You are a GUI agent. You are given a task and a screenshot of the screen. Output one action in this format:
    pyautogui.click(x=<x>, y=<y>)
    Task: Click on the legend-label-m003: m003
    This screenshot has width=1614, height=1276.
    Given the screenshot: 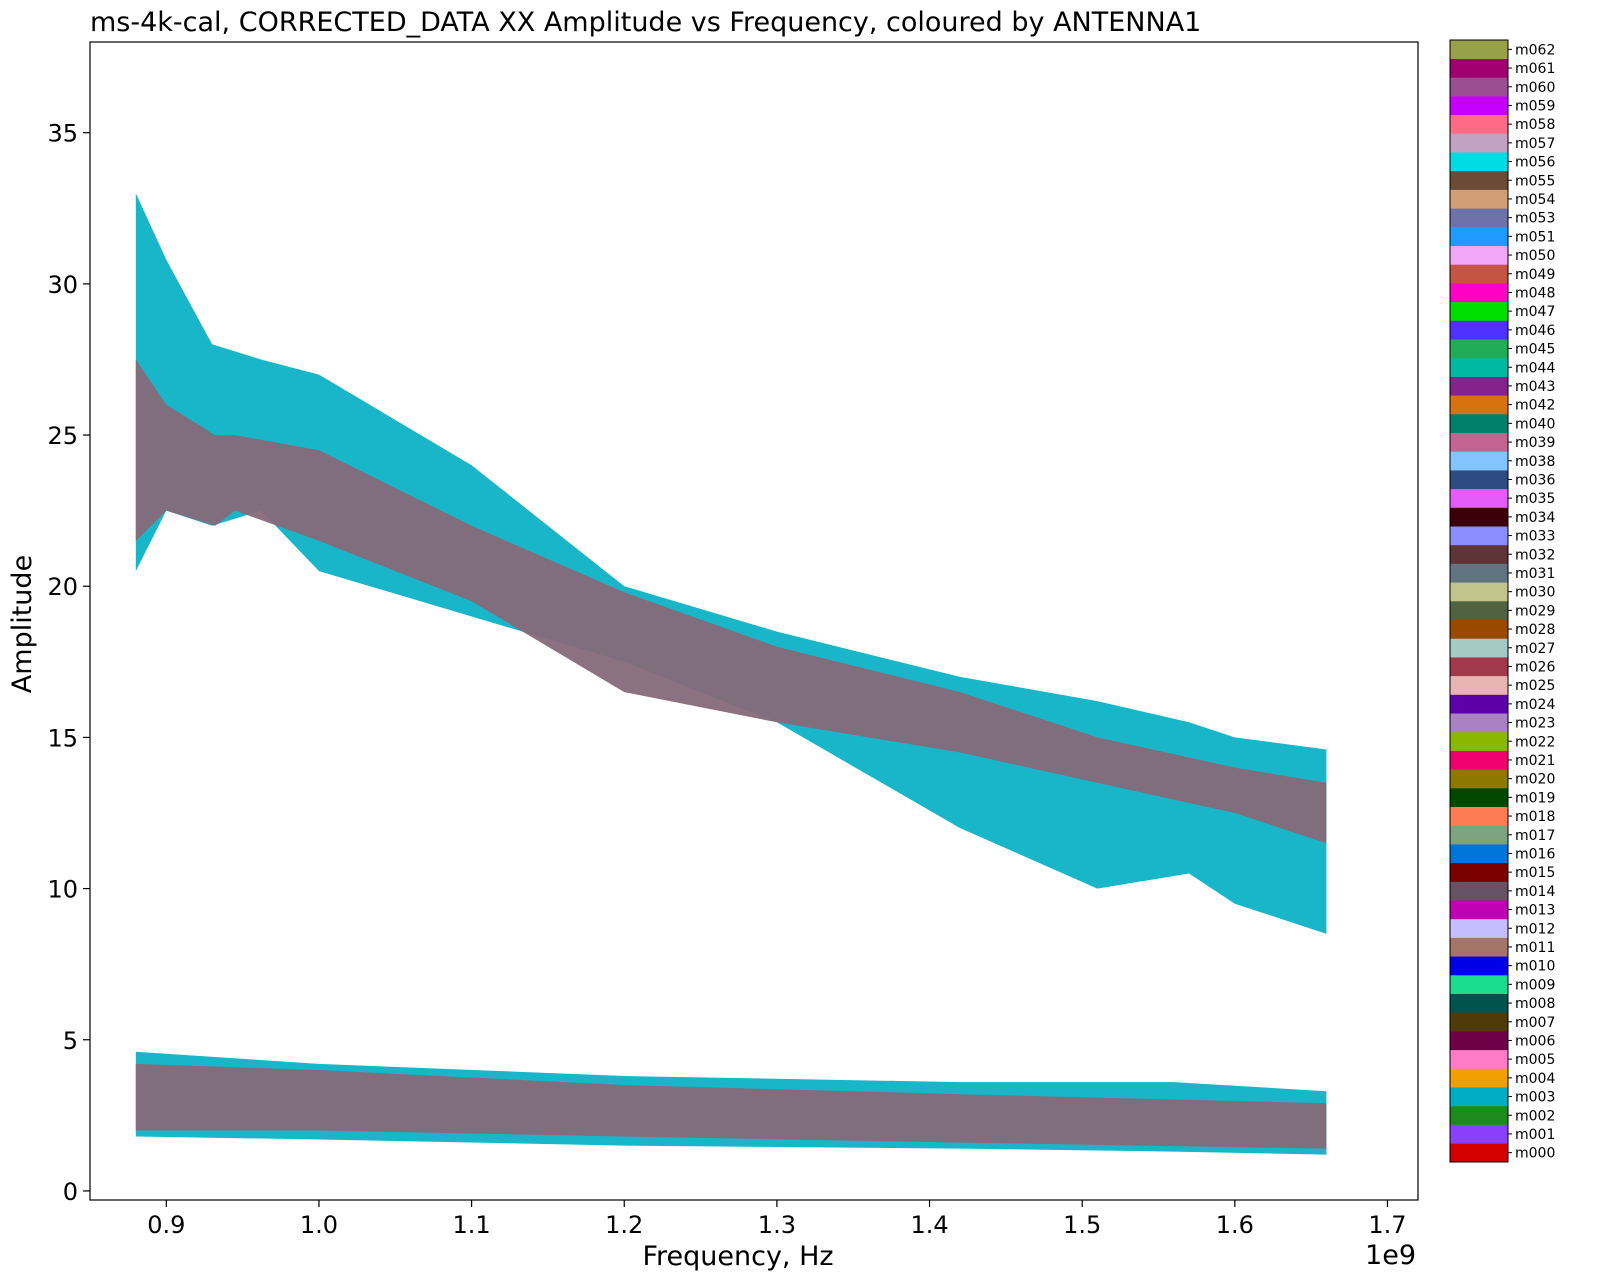 What is the action you would take?
    pyautogui.click(x=1535, y=1098)
    